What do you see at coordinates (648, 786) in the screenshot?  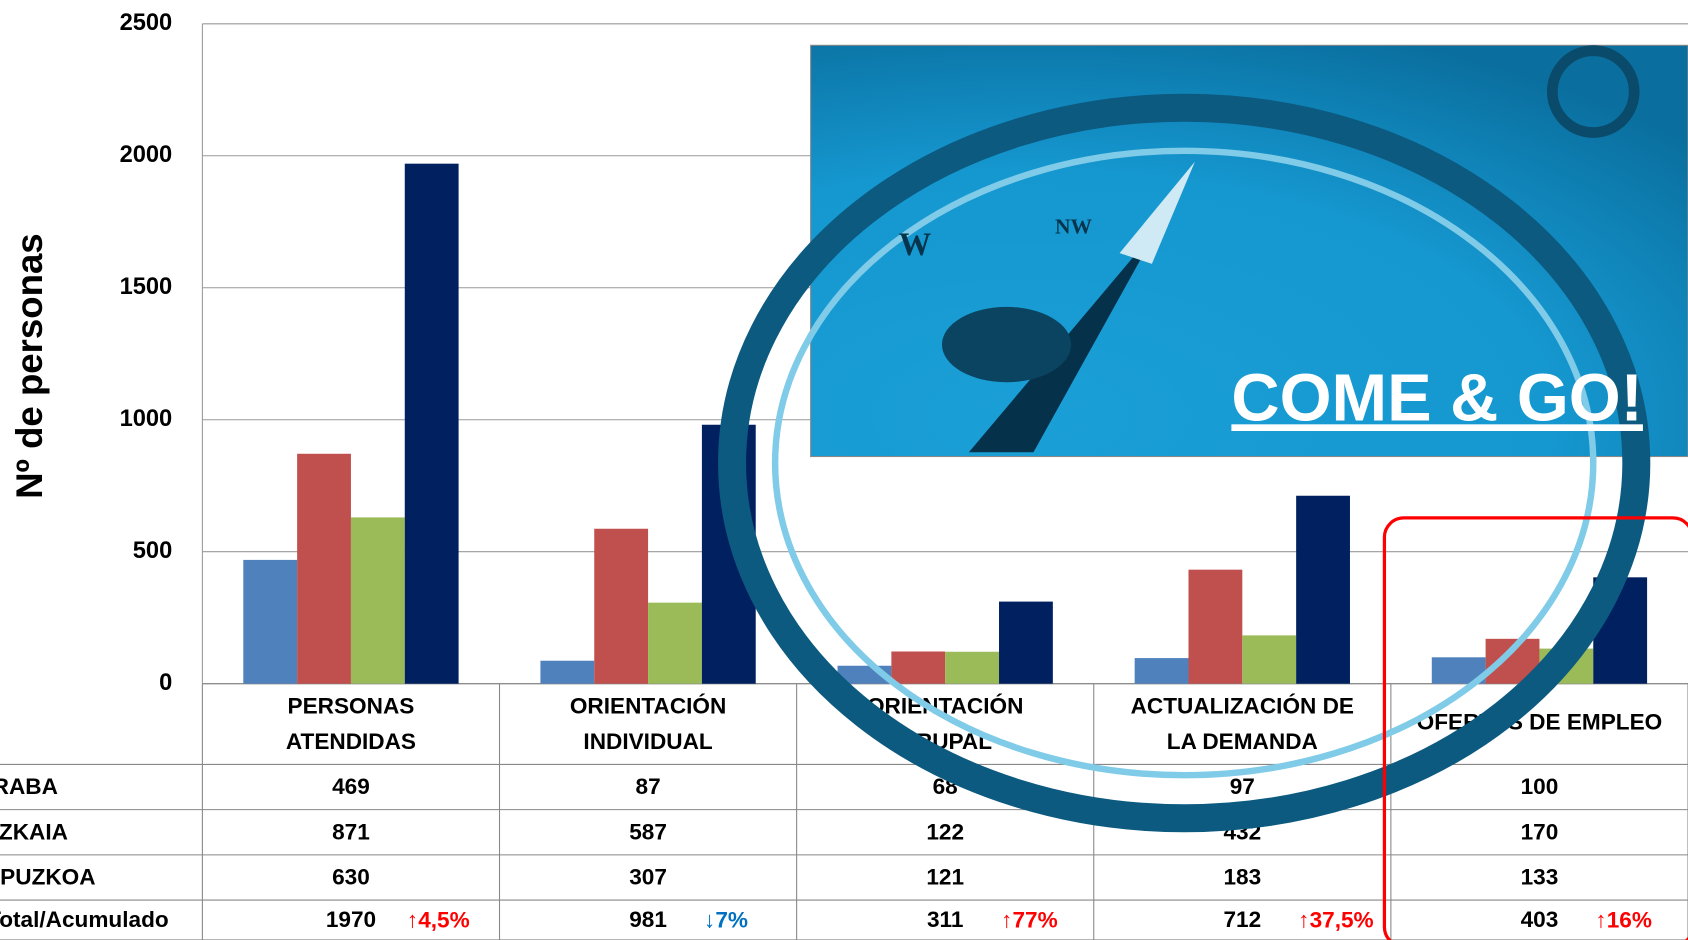 I see `table-cell: 87` at bounding box center [648, 786].